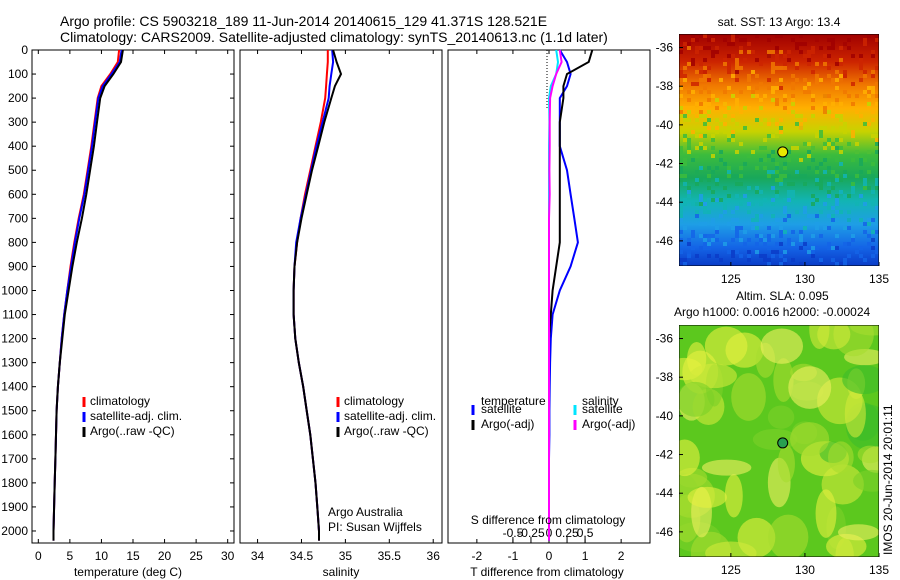  What do you see at coordinates (665, 493) in the screenshot?
I see `lat-tick-label: -44` at bounding box center [665, 493].